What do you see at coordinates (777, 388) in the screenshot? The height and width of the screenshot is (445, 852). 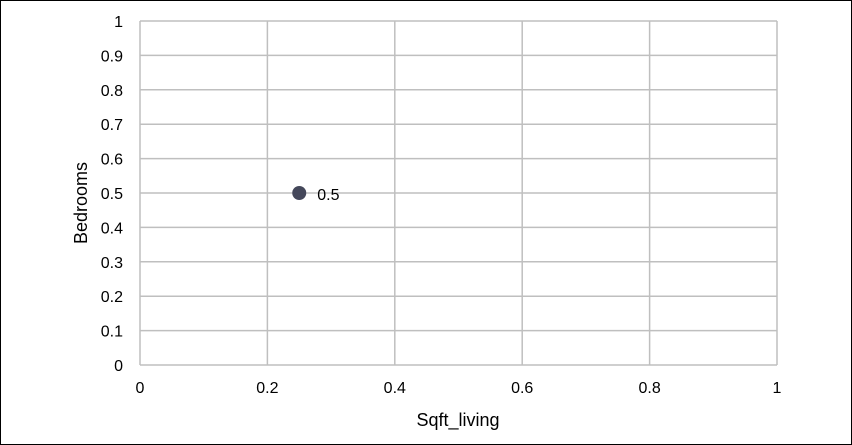 I see `x-tick-label: 1` at bounding box center [777, 388].